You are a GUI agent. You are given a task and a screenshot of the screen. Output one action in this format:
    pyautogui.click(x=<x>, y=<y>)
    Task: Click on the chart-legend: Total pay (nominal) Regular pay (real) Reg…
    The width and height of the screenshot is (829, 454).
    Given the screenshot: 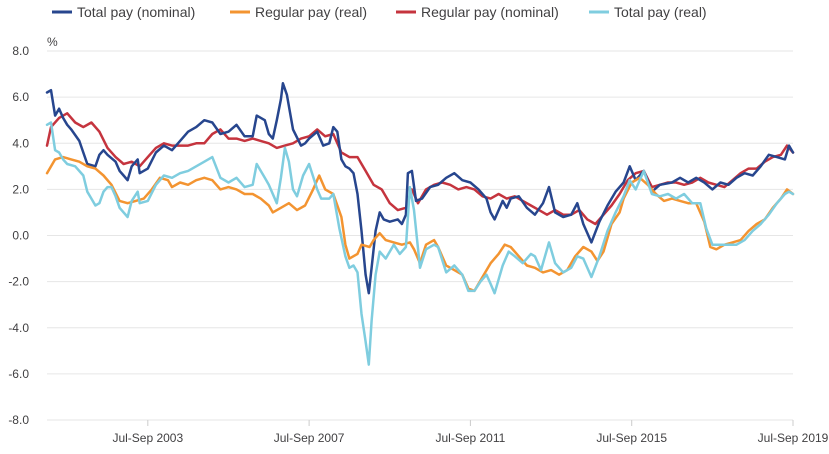 What is the action you would take?
    pyautogui.click(x=379, y=12)
    